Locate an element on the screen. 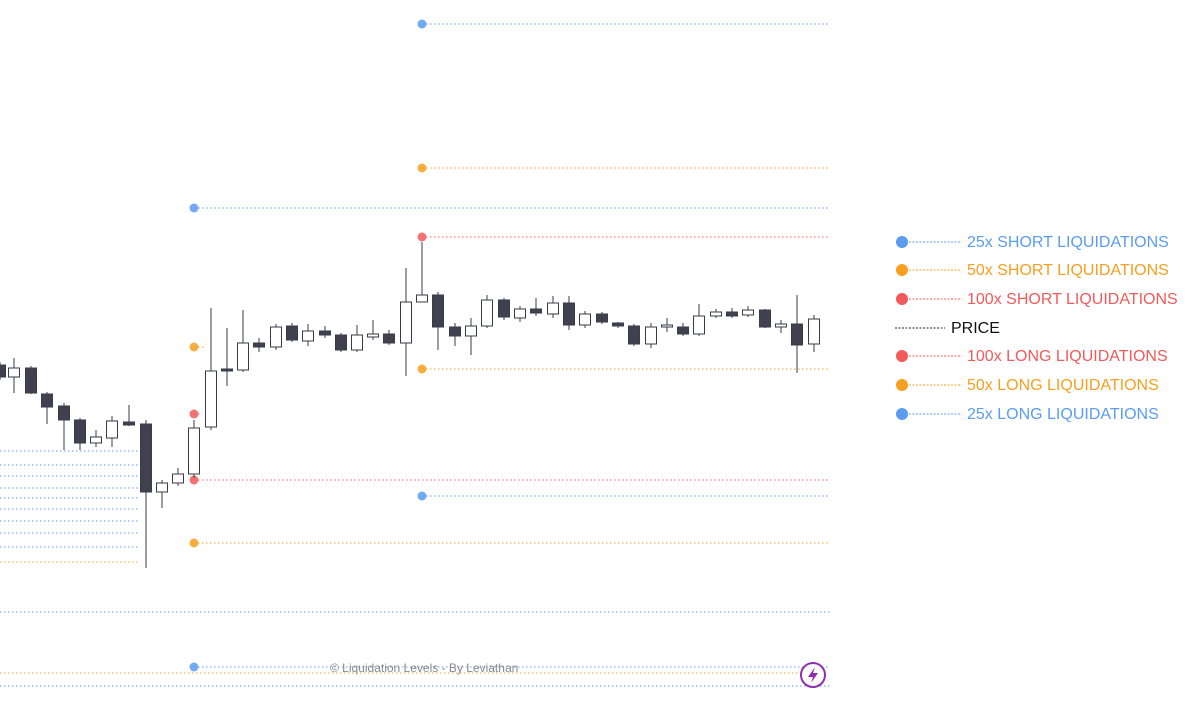  legend-label: 50x LONG LIQUIDATIONS is located at coordinates (1063, 385).